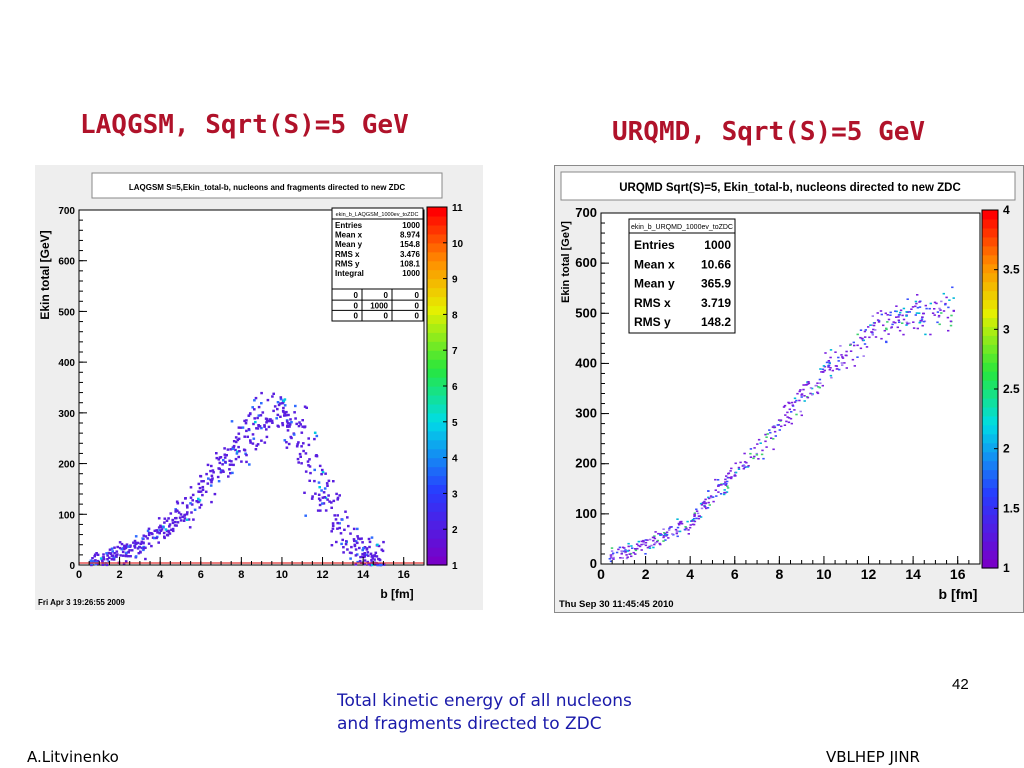 The image size is (1024, 768). Describe the element at coordinates (377, 215) in the screenshot. I see `stats-name: ekin_b_LAQGSM_1000ev_toZDC` at that location.